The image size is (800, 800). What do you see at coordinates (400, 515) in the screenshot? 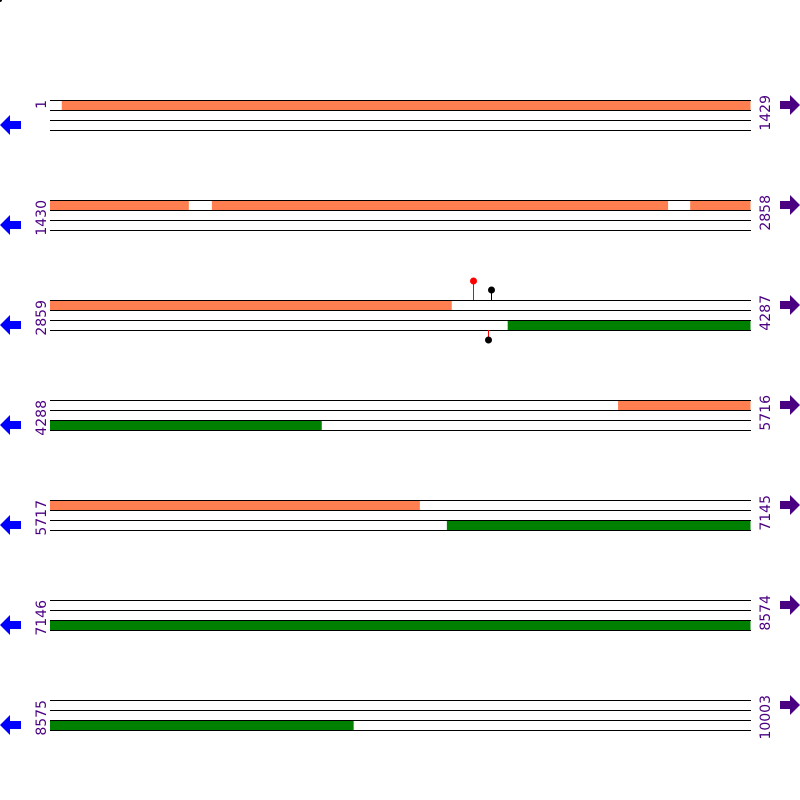
I see `sequence-row: 5717 7145` at bounding box center [400, 515].